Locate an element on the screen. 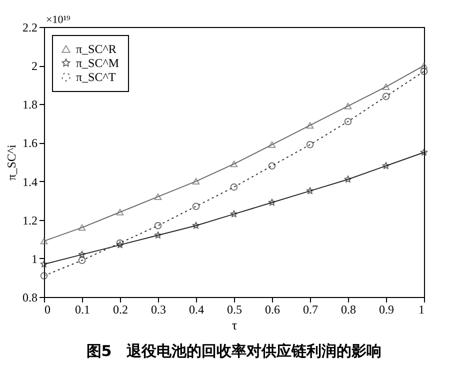  text: 图5 退役电池的回收率对供应链利润的影响 is located at coordinates (234, 351).